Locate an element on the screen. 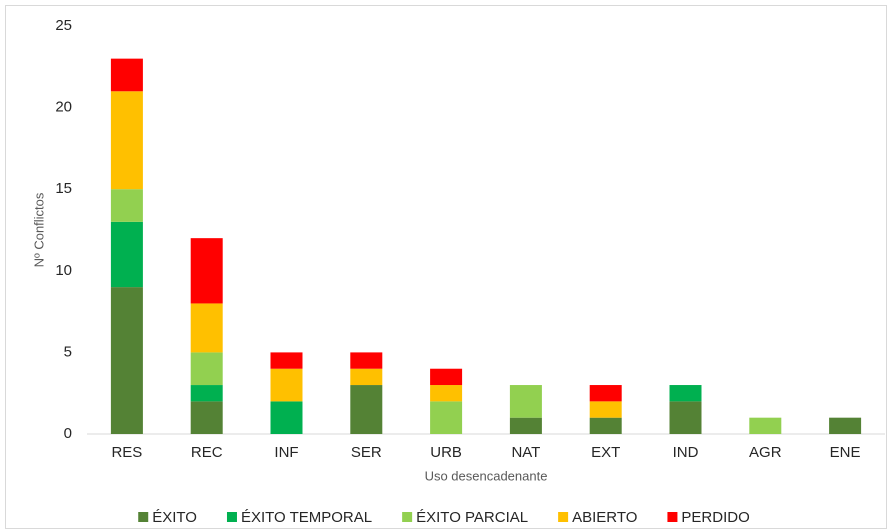 This screenshot has height=530, width=888. x-tick-label: IND is located at coordinates (686, 452).